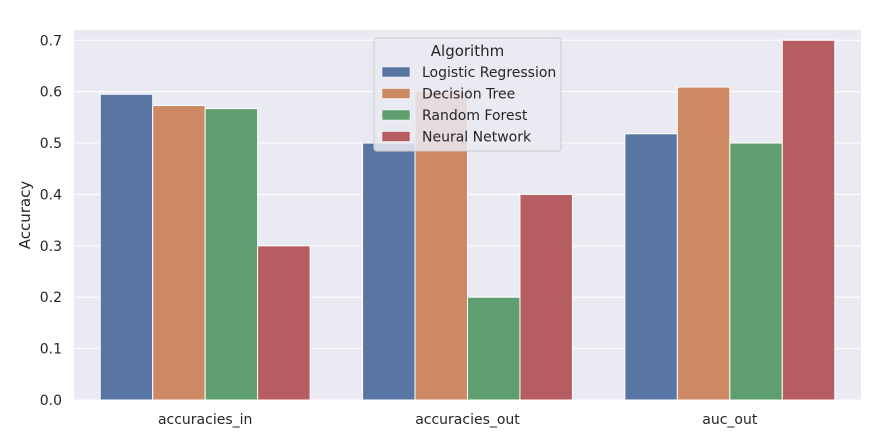  I want to click on legend-box, so click(467, 94).